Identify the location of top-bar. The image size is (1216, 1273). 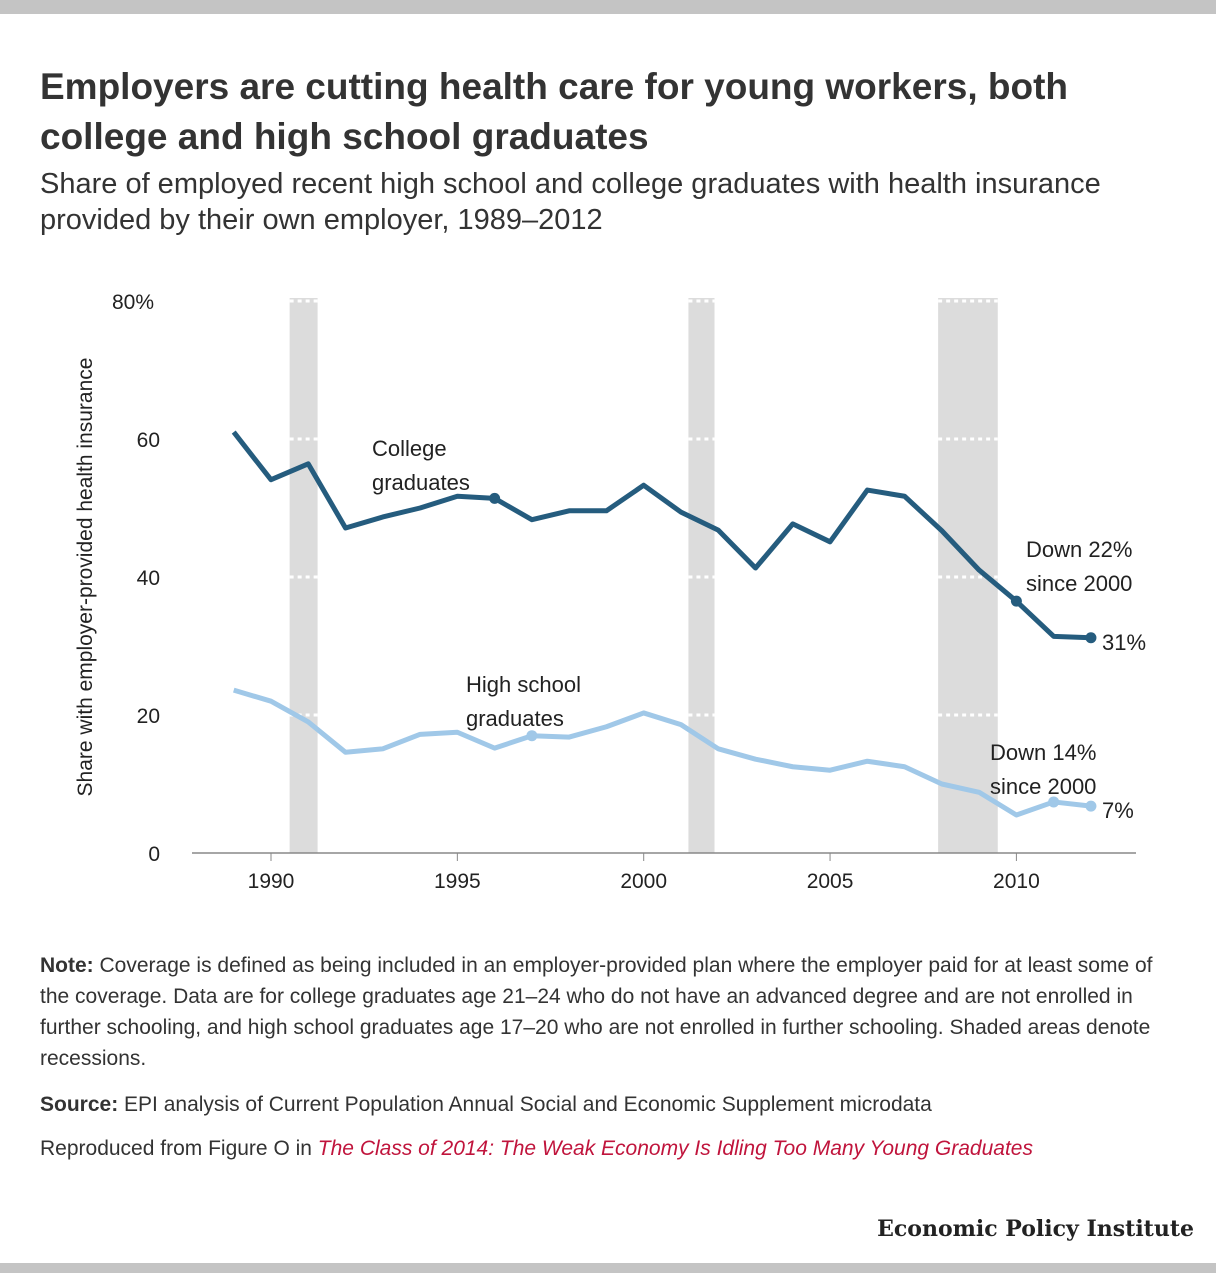
(608, 7).